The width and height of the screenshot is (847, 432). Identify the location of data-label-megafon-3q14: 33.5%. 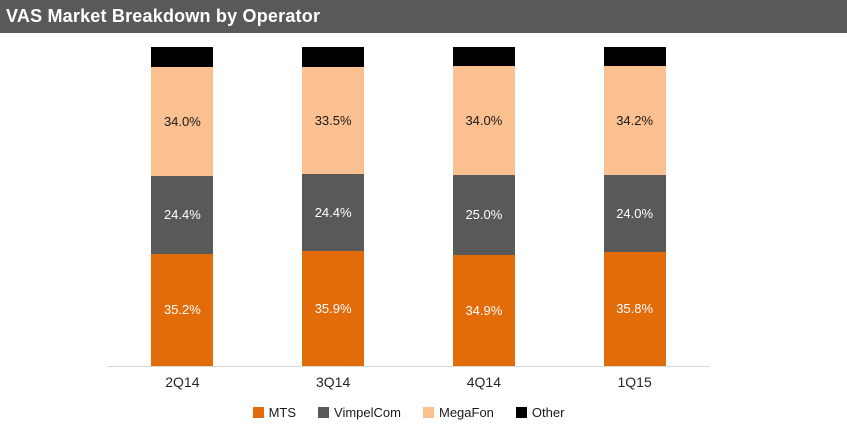
(333, 120).